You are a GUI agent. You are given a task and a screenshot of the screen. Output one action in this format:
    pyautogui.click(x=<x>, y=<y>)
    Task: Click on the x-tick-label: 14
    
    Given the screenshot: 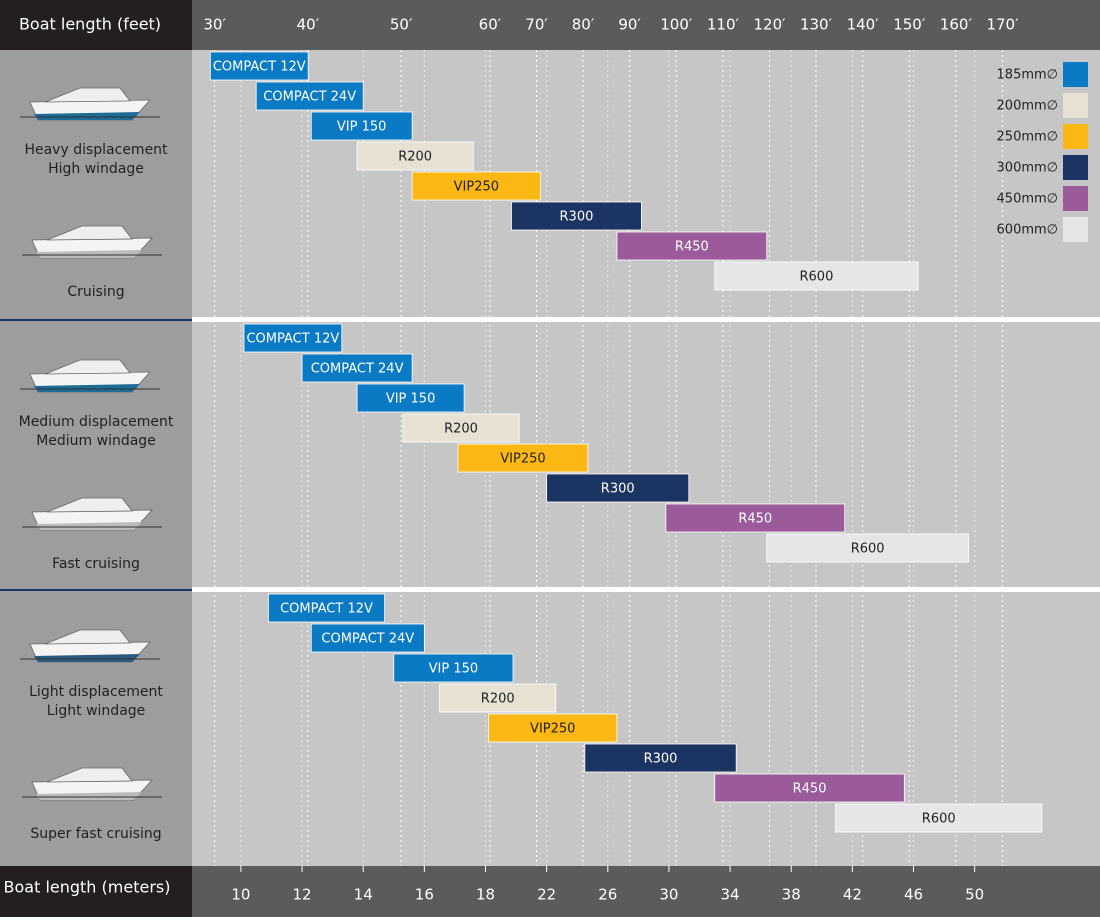 What is the action you would take?
    pyautogui.click(x=363, y=895)
    